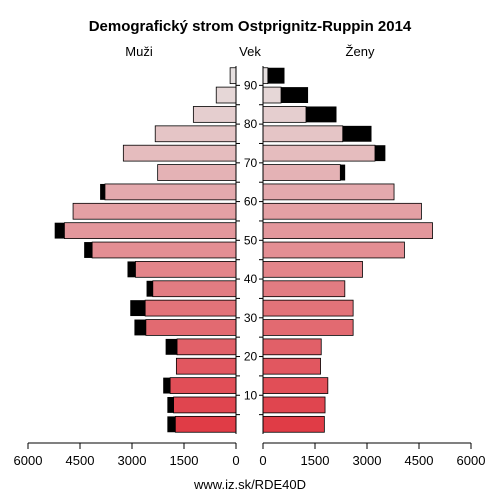 Image resolution: width=500 pixels, height=500 pixels. Describe the element at coordinates (251, 124) in the screenshot. I see `age-tick-label: 80` at that location.